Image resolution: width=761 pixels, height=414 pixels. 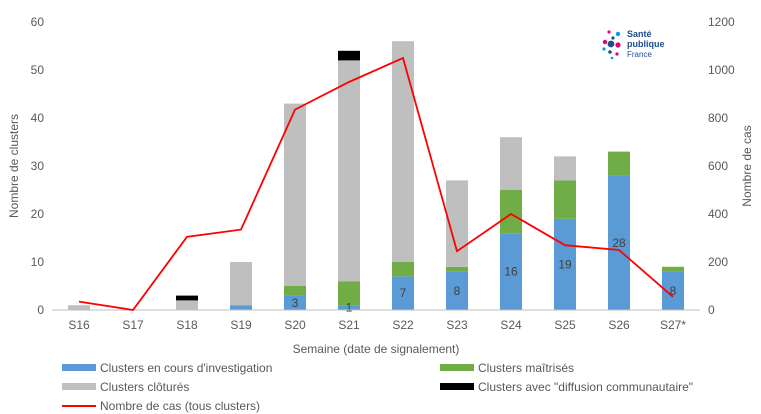 I want to click on bar-data-label-5: 1, so click(x=349, y=308).